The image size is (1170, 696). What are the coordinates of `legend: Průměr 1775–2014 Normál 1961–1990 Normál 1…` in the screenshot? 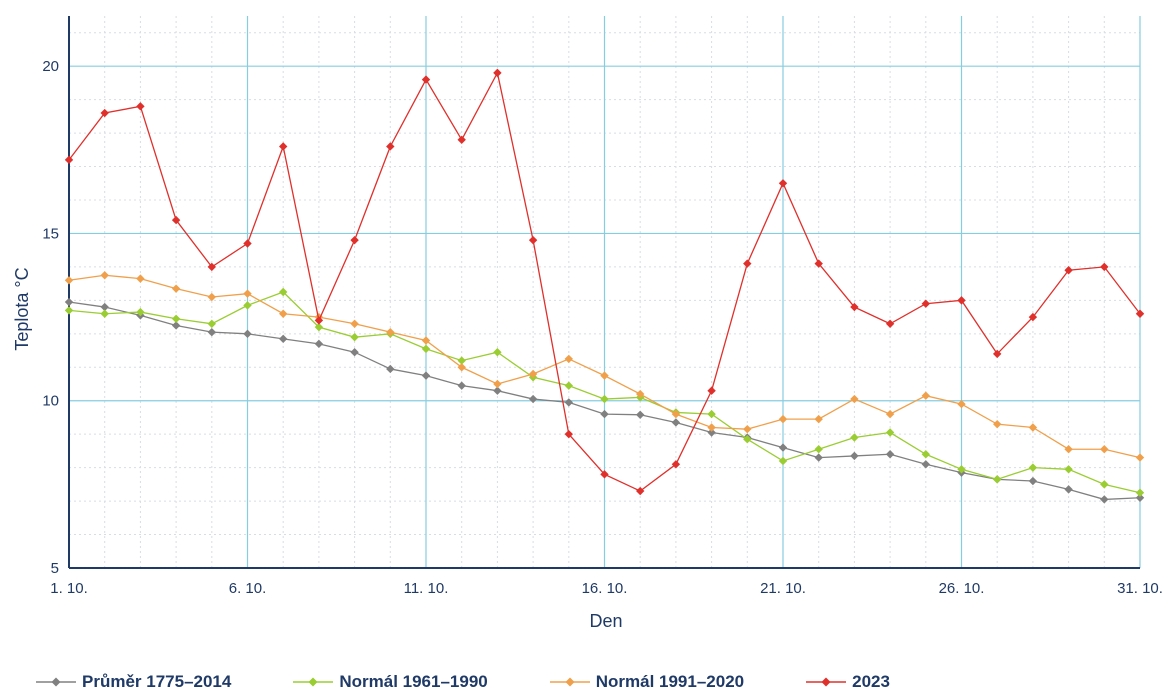 It's located at (494, 682).